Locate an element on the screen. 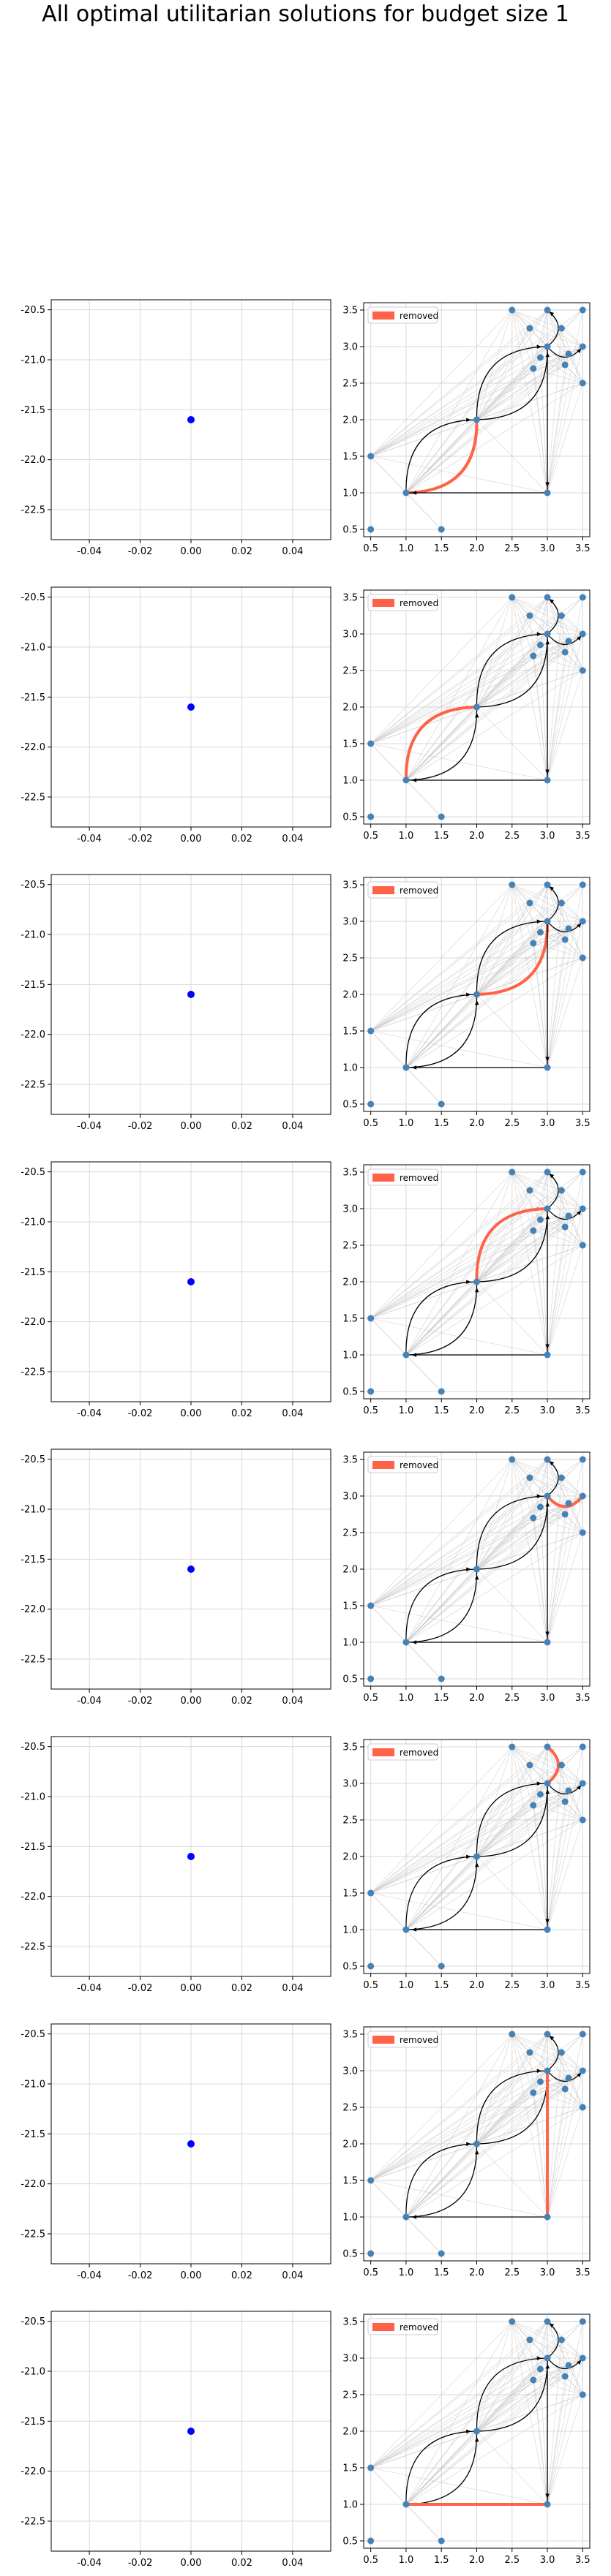  legend-label: removed is located at coordinates (419, 1178).